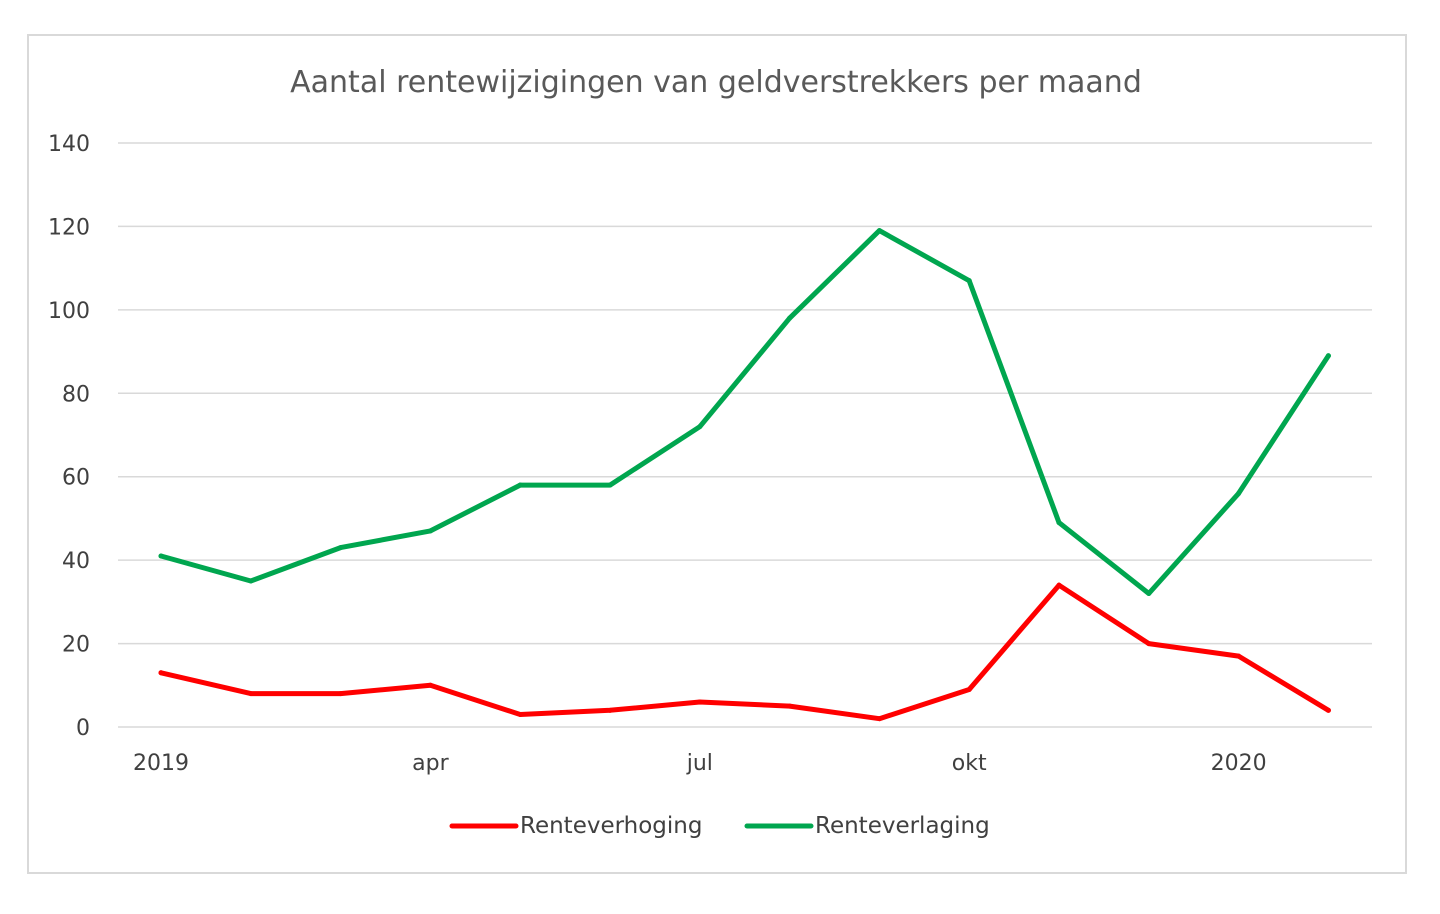 Image resolution: width=1440 pixels, height=914 pixels. What do you see at coordinates (76, 394) in the screenshot?
I see `y-tick-label: 80` at bounding box center [76, 394].